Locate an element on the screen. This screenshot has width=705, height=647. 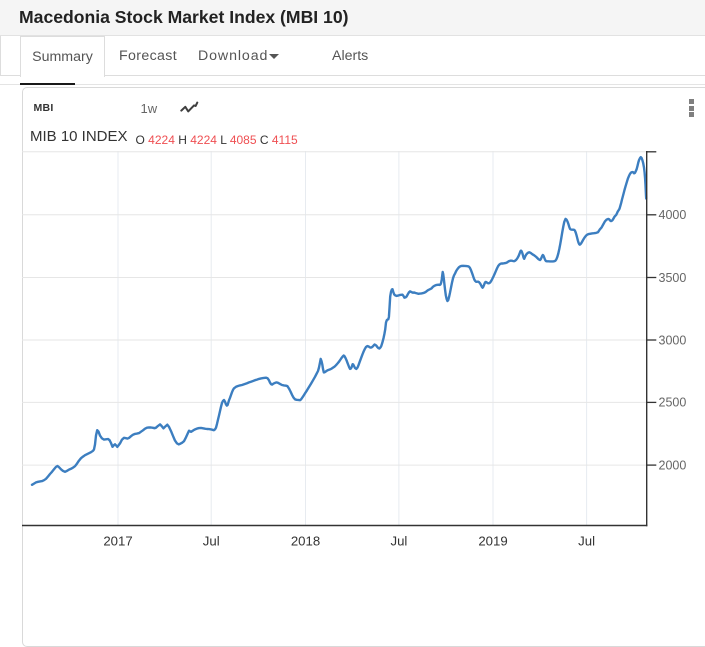
svg-text: 4000 is located at coordinates (673, 215).